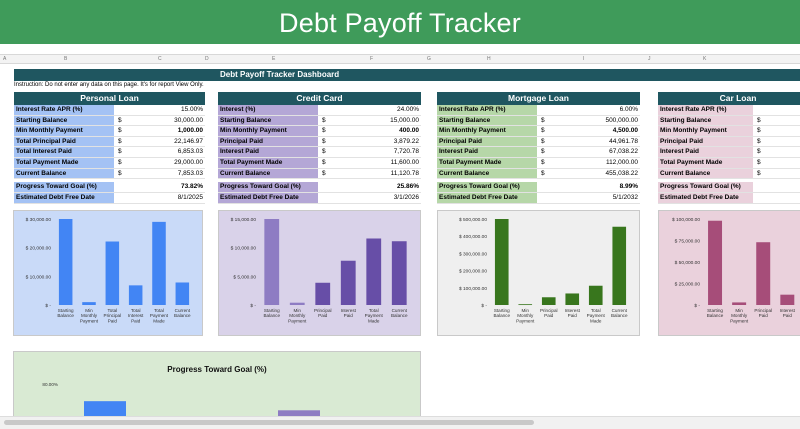 Image resolution: width=800 pixels, height=429 pixels. Describe the element at coordinates (623, 141) in the screenshot. I see `row-value: 44,961.78` at that location.